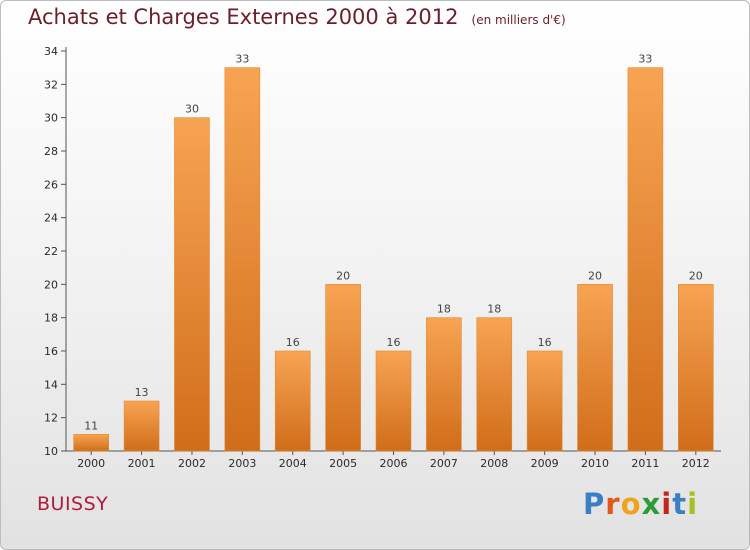  Describe the element at coordinates (613, 504) in the screenshot. I see `logo-letter: r` at that location.